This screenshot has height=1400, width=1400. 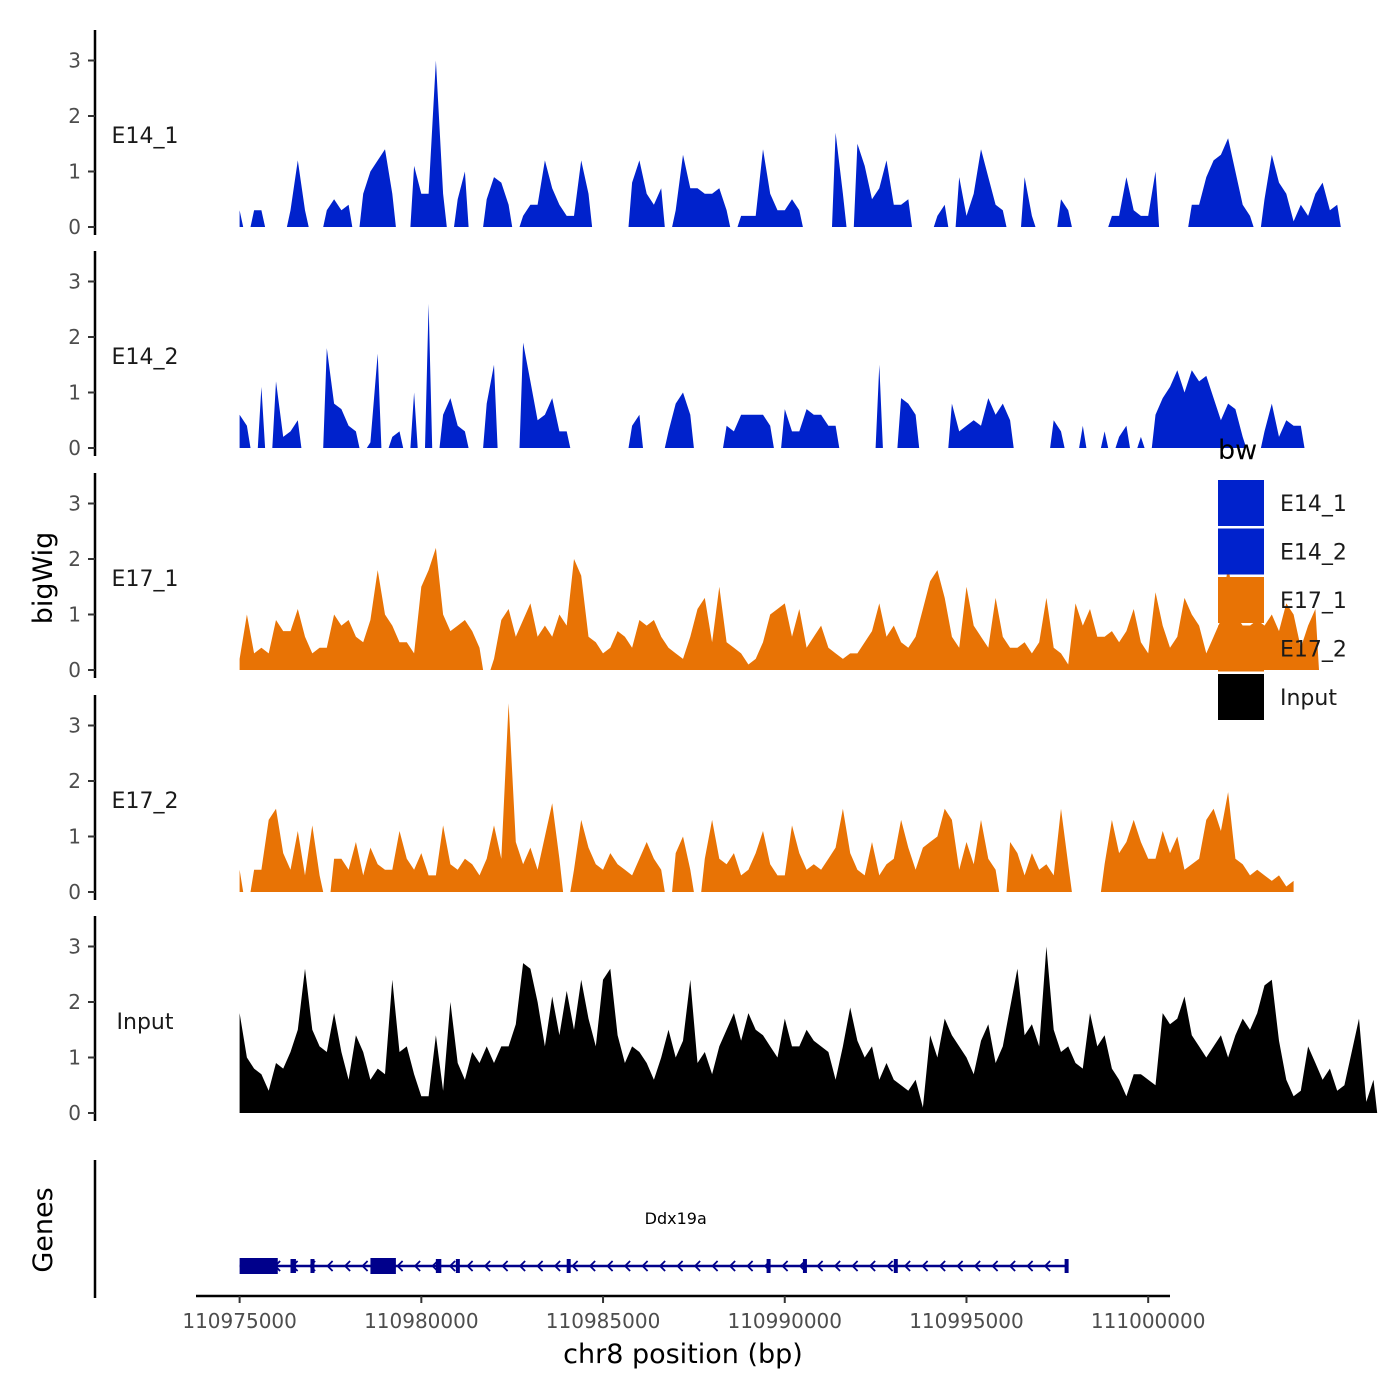 I want to click on x-axis-title: chr8 position (bp), so click(x=683, y=1354).